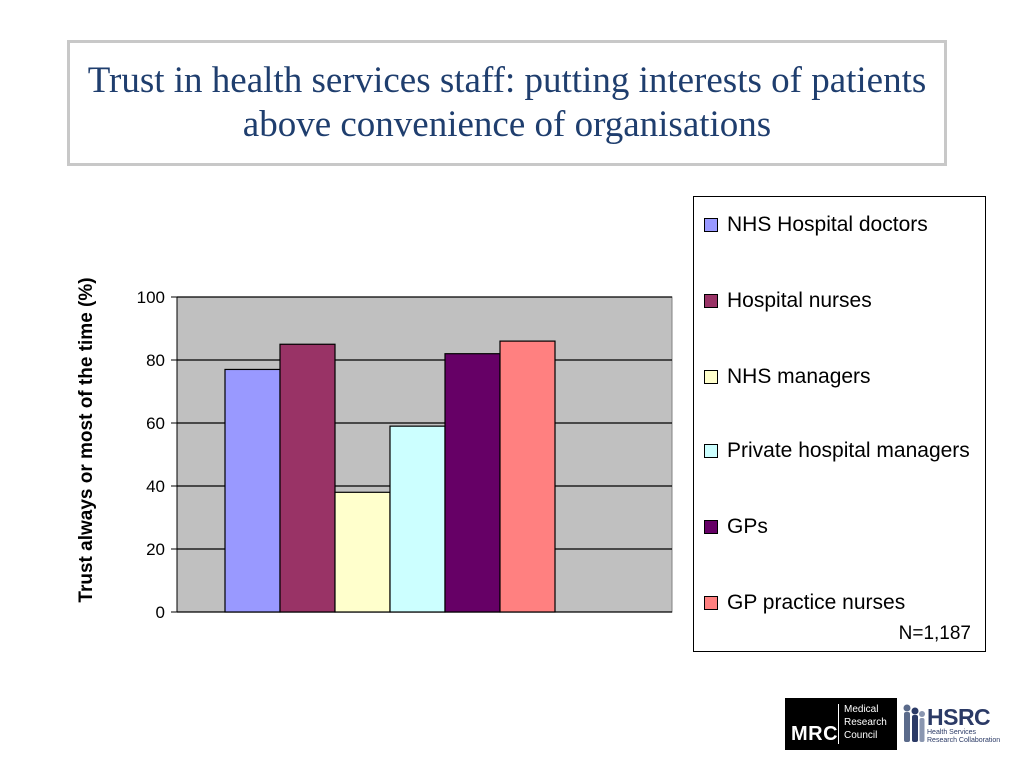  Describe the element at coordinates (711, 451) in the screenshot. I see `legend-swatch-private-hospital-managers` at that location.